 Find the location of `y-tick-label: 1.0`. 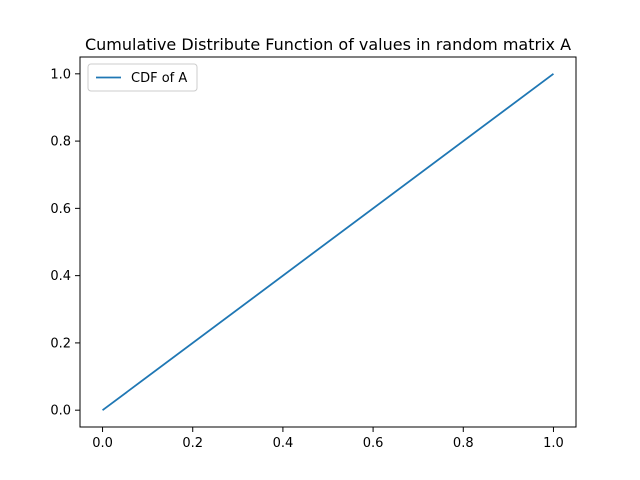

y-tick-label: 1.0 is located at coordinates (60, 74).